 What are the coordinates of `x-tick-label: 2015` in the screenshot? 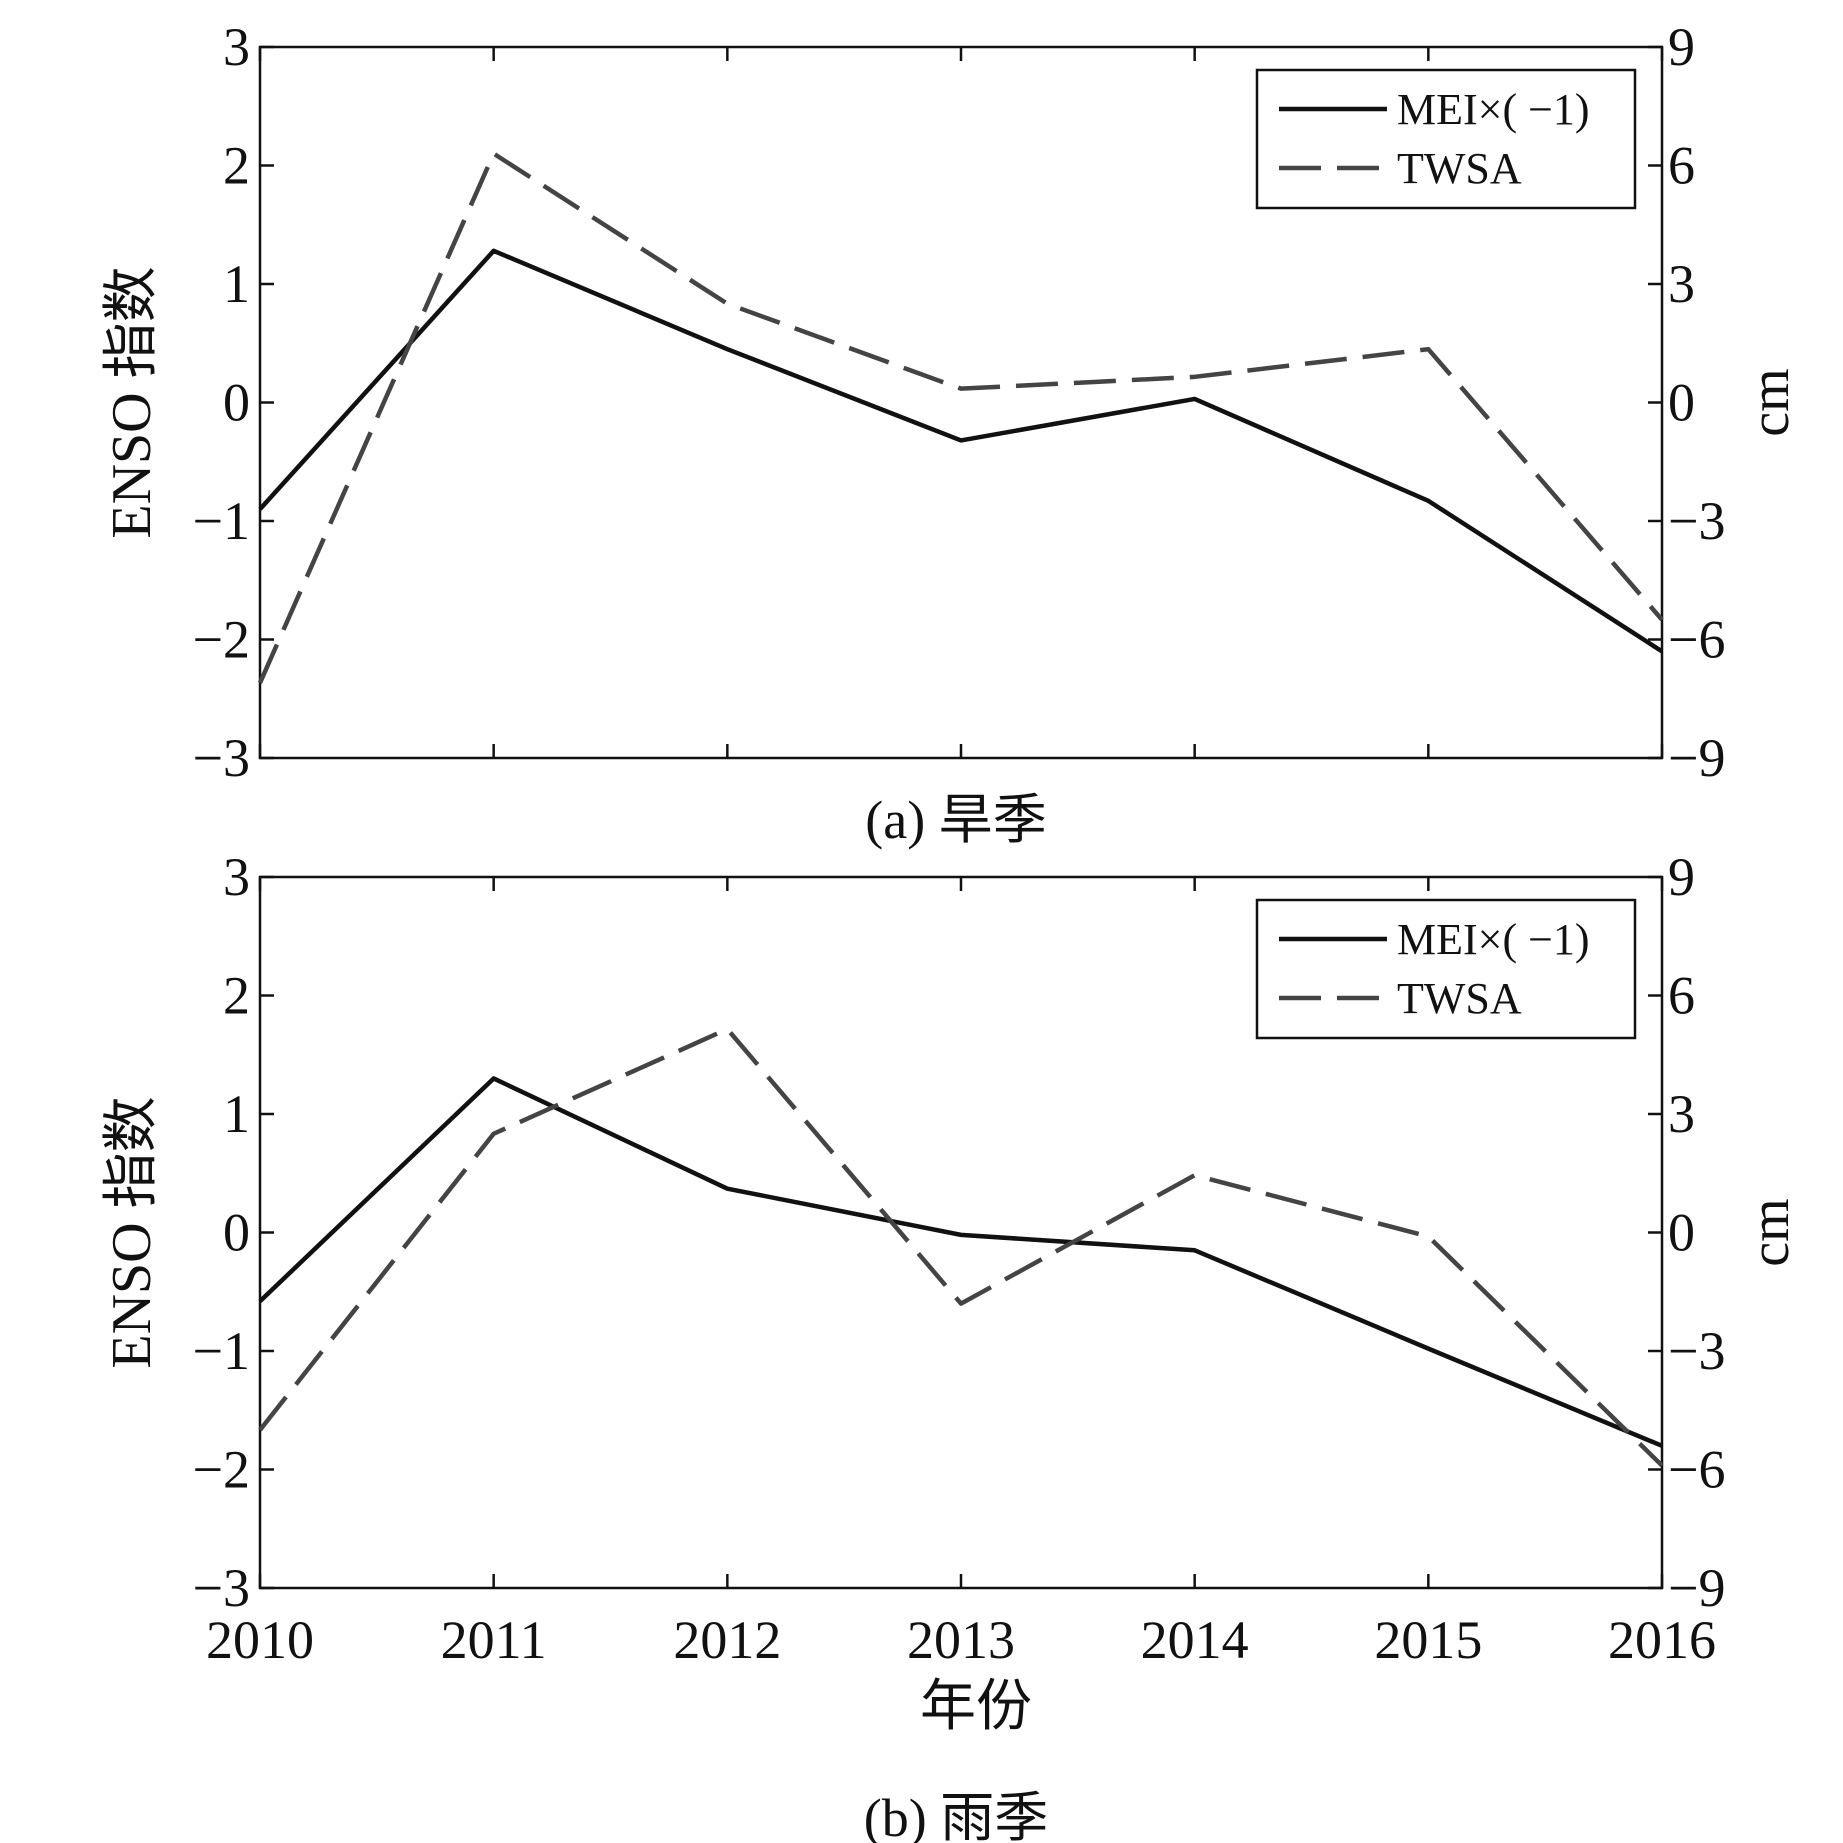 It's located at (1428, 1640).